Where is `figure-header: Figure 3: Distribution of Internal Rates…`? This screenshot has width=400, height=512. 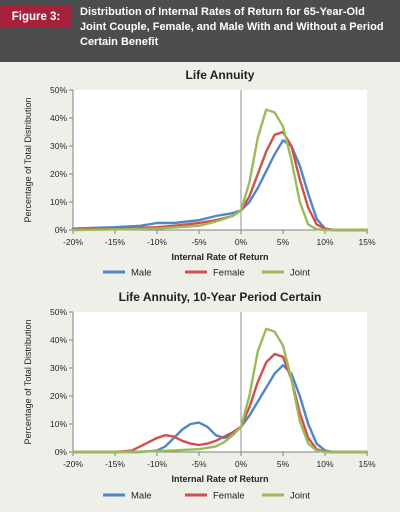
figure-header: Figure 3: Distribution of Internal Rates… is located at coordinates (200, 31).